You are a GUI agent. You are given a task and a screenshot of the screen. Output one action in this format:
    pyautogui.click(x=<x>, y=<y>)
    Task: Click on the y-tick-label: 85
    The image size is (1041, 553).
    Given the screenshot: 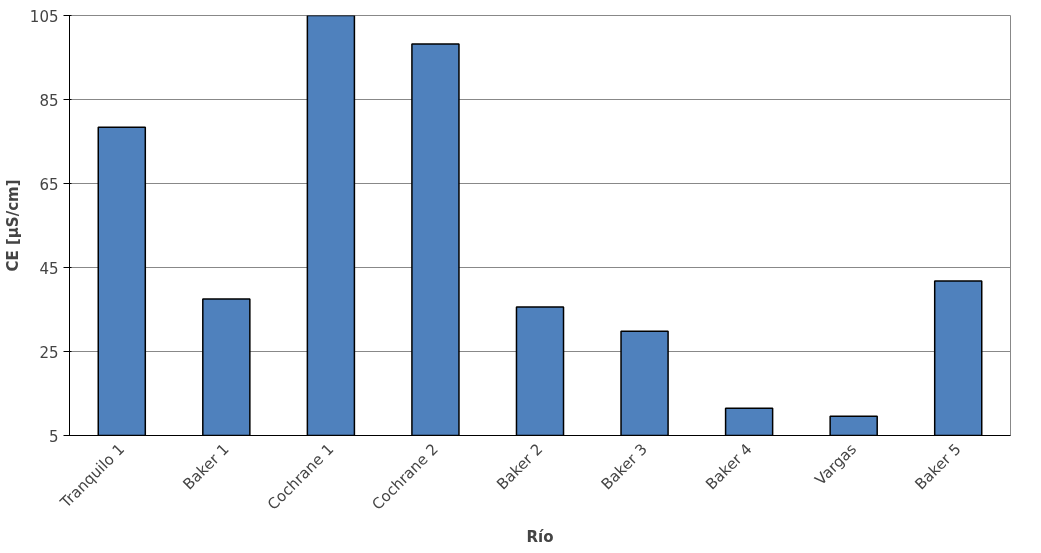 What is the action you would take?
    pyautogui.click(x=49, y=100)
    